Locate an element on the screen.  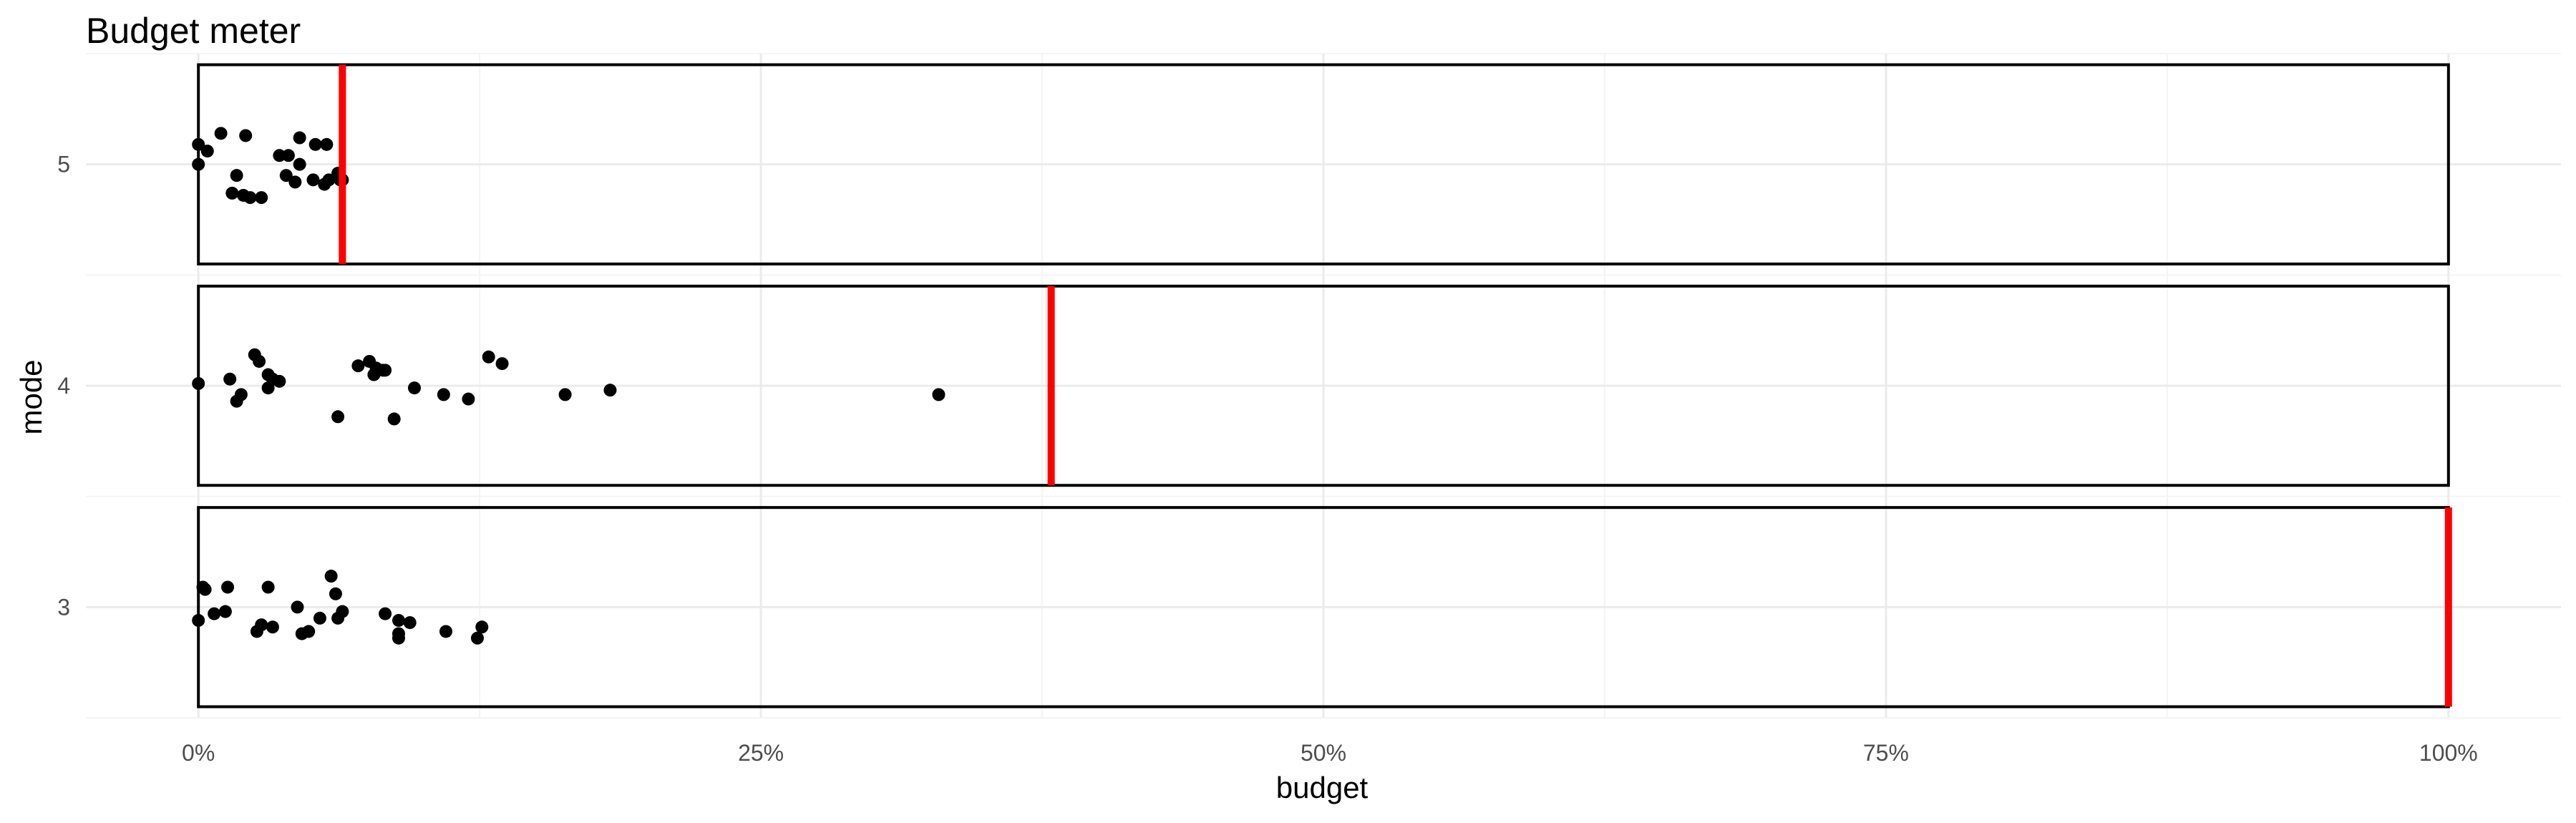
x-tick-label: 75% is located at coordinates (1886, 753).